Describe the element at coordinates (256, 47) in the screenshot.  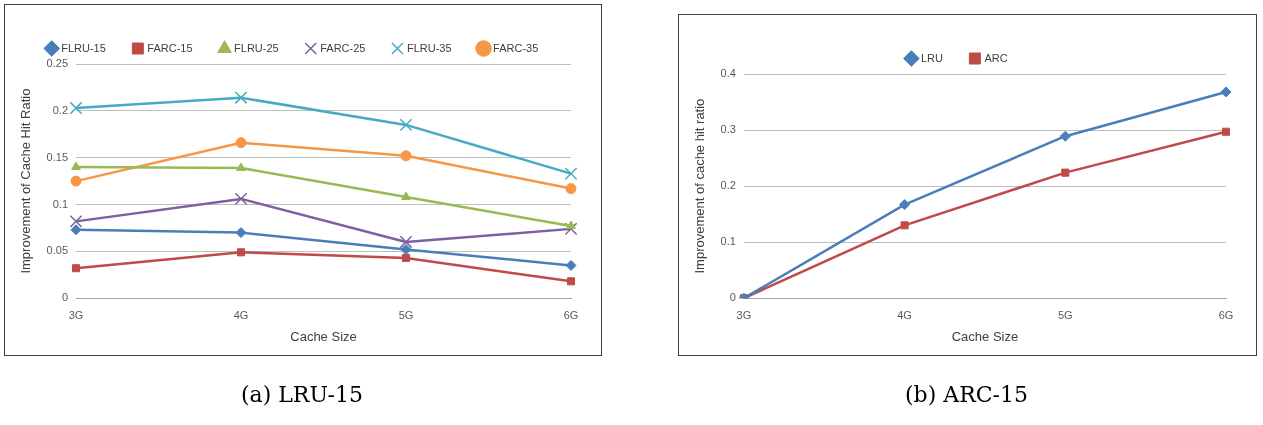
I see `legend-label: FLRU-25` at that location.